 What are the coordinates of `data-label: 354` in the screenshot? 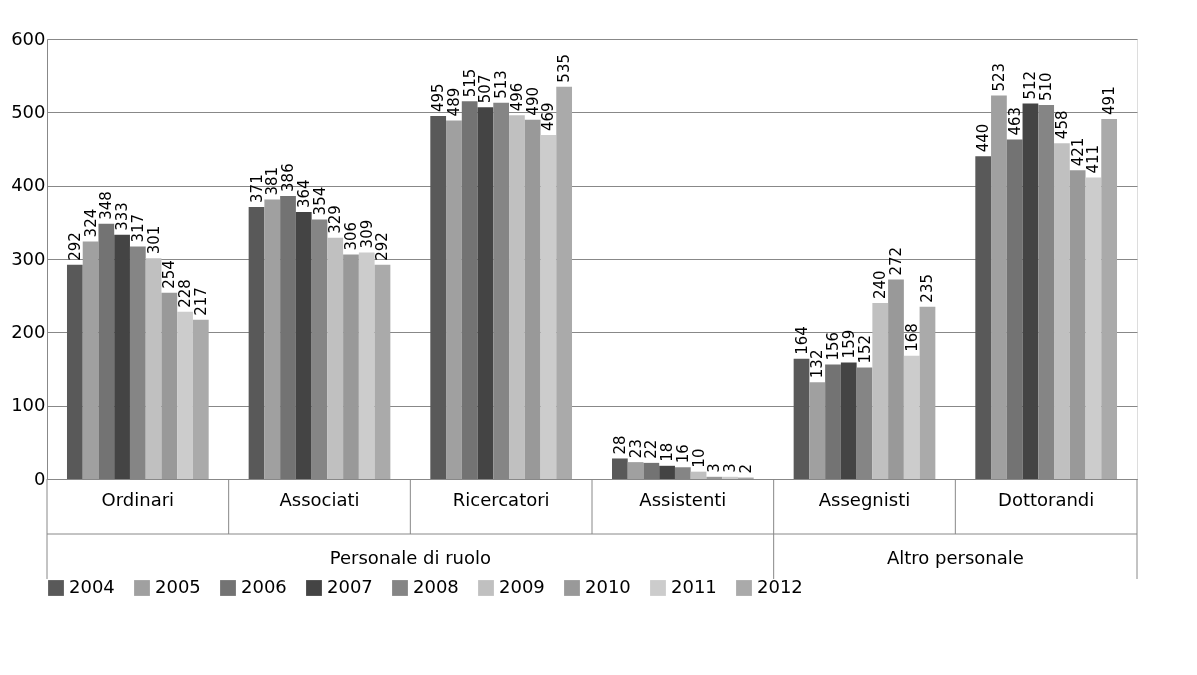 It's located at (319, 201).